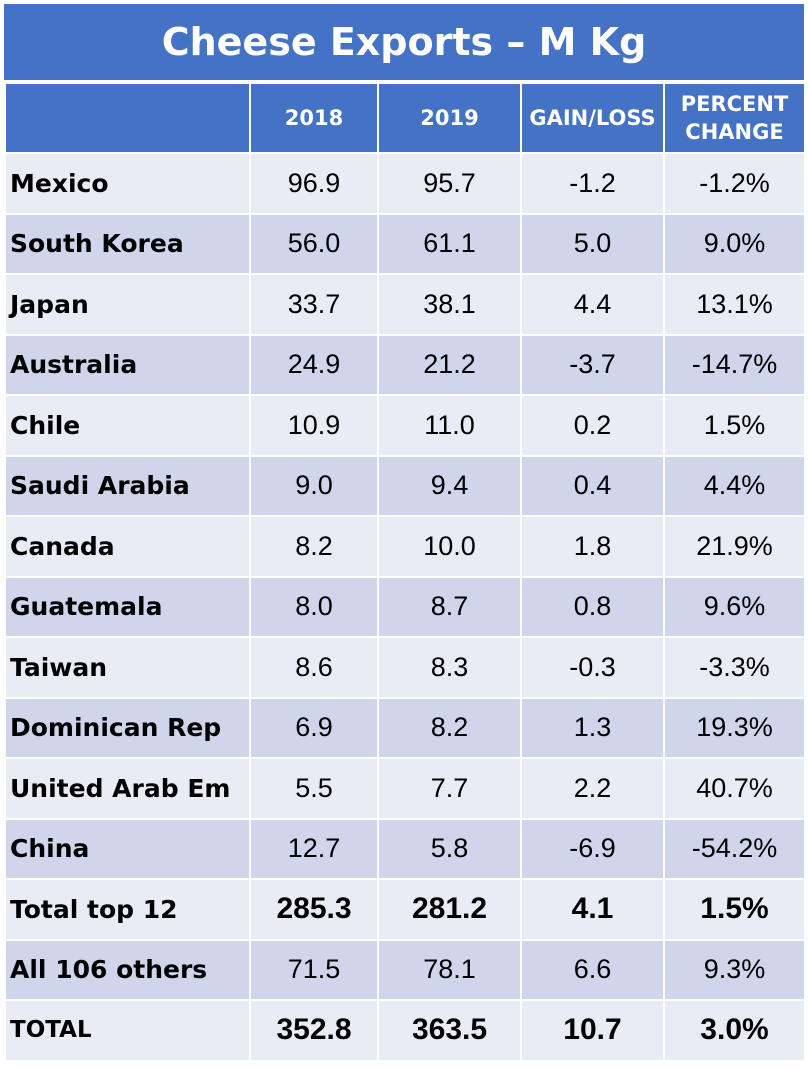 This screenshot has width=808, height=1070. What do you see at coordinates (449, 788) in the screenshot?
I see `value-2019-cell: 7.7` at bounding box center [449, 788].